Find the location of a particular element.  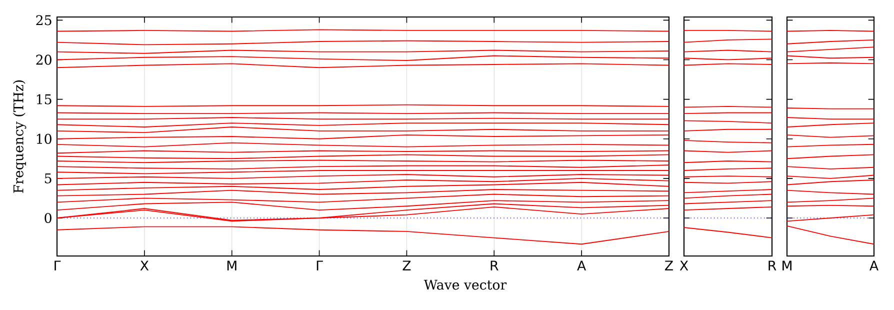

y-tick-label: 0 is located at coordinates (48, 218).